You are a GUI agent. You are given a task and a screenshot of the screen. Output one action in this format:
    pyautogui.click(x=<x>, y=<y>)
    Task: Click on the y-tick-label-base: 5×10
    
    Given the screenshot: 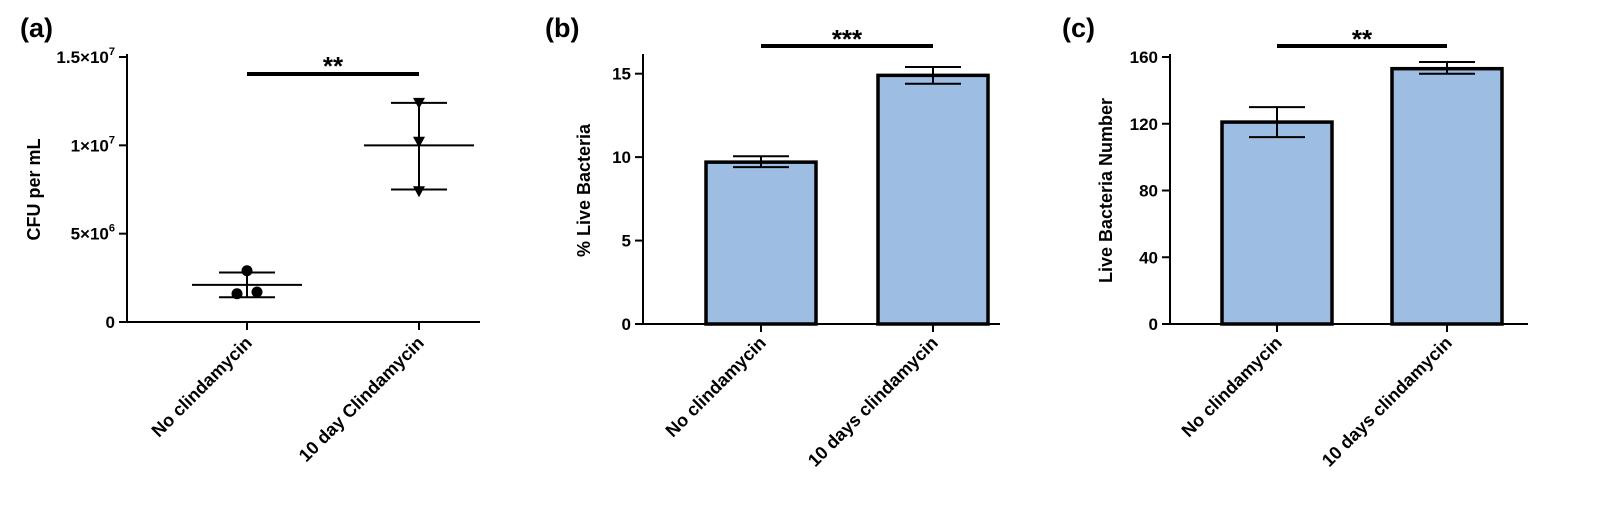 What is the action you would take?
    pyautogui.click(x=90, y=234)
    